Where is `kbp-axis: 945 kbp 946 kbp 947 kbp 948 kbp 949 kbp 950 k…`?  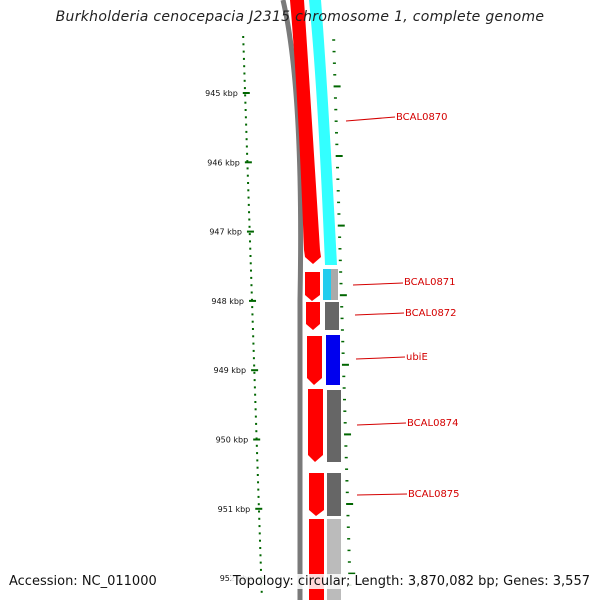 kbp-axis: 945 kbp 946 kbp 947 kbp 948 kbp 949 kbp 950 k… is located at coordinates (235, 336).